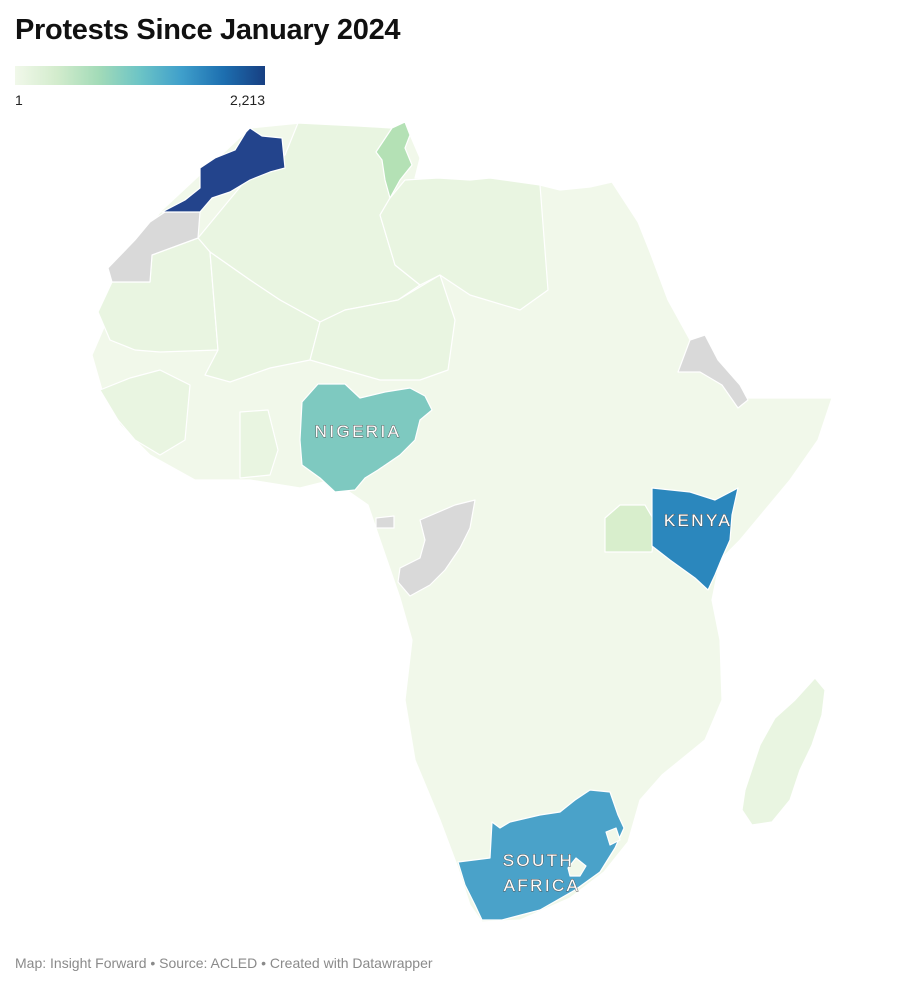 Image resolution: width=911 pixels, height=988 pixels. I want to click on country-nigeria, so click(366, 438).